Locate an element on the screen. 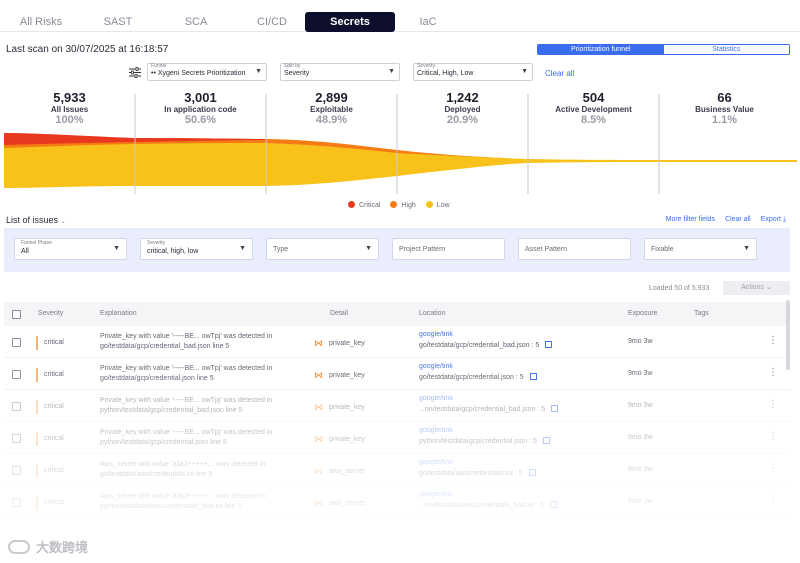 The height and width of the screenshot is (563, 800). tab-sca: SCA is located at coordinates (196, 22).